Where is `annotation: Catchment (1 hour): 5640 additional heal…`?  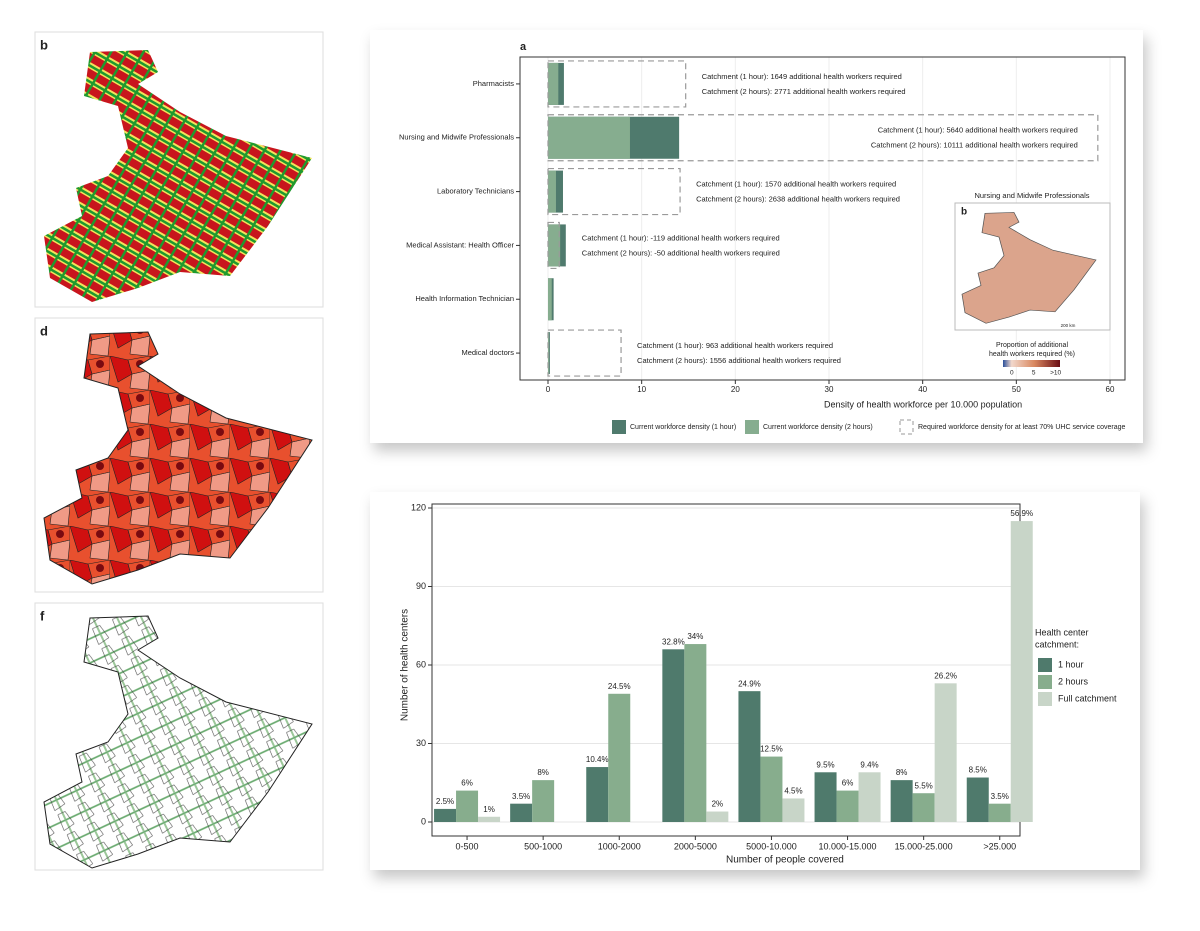 annotation: Catchment (1 hour): 5640 additional heal… is located at coordinates (978, 130).